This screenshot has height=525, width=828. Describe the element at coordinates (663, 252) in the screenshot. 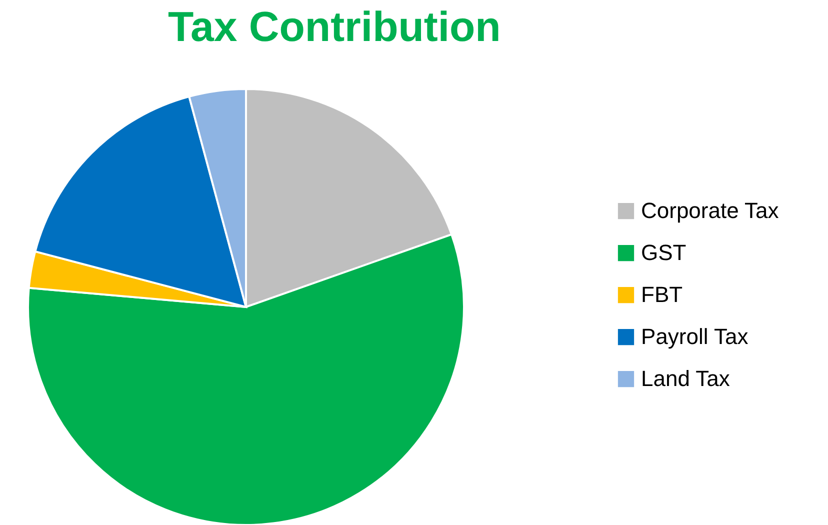

I see `legend-label: GST` at that location.